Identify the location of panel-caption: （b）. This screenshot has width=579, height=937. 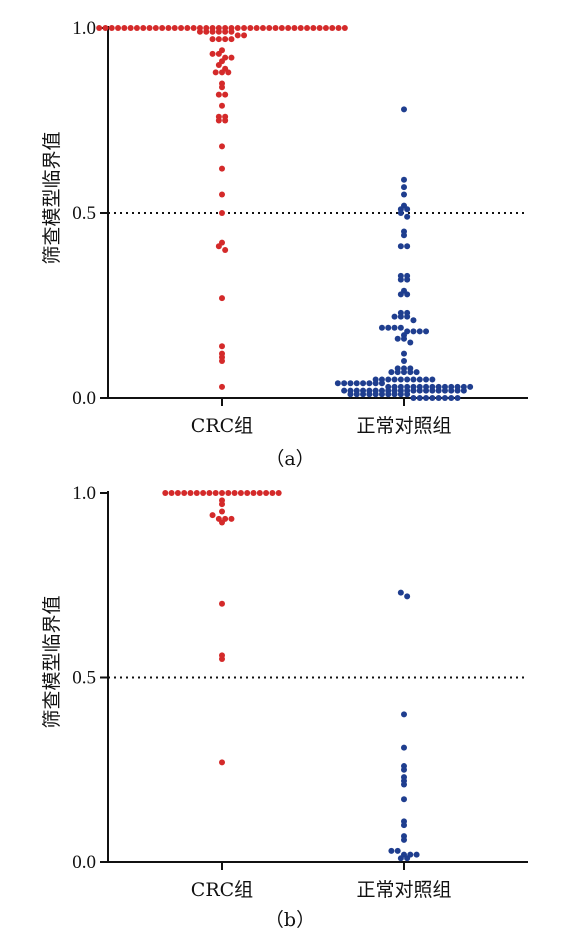
(290, 920).